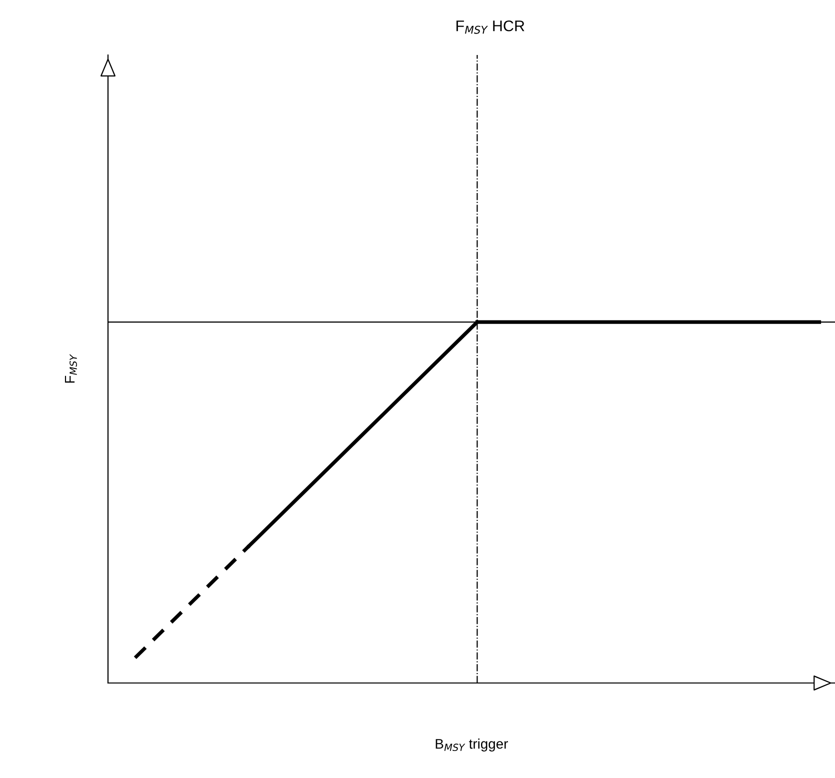 The height and width of the screenshot is (778, 835). What do you see at coordinates (472, 745) in the screenshot?
I see `x-axis-title: B$_{MSY}$ trigger` at bounding box center [472, 745].